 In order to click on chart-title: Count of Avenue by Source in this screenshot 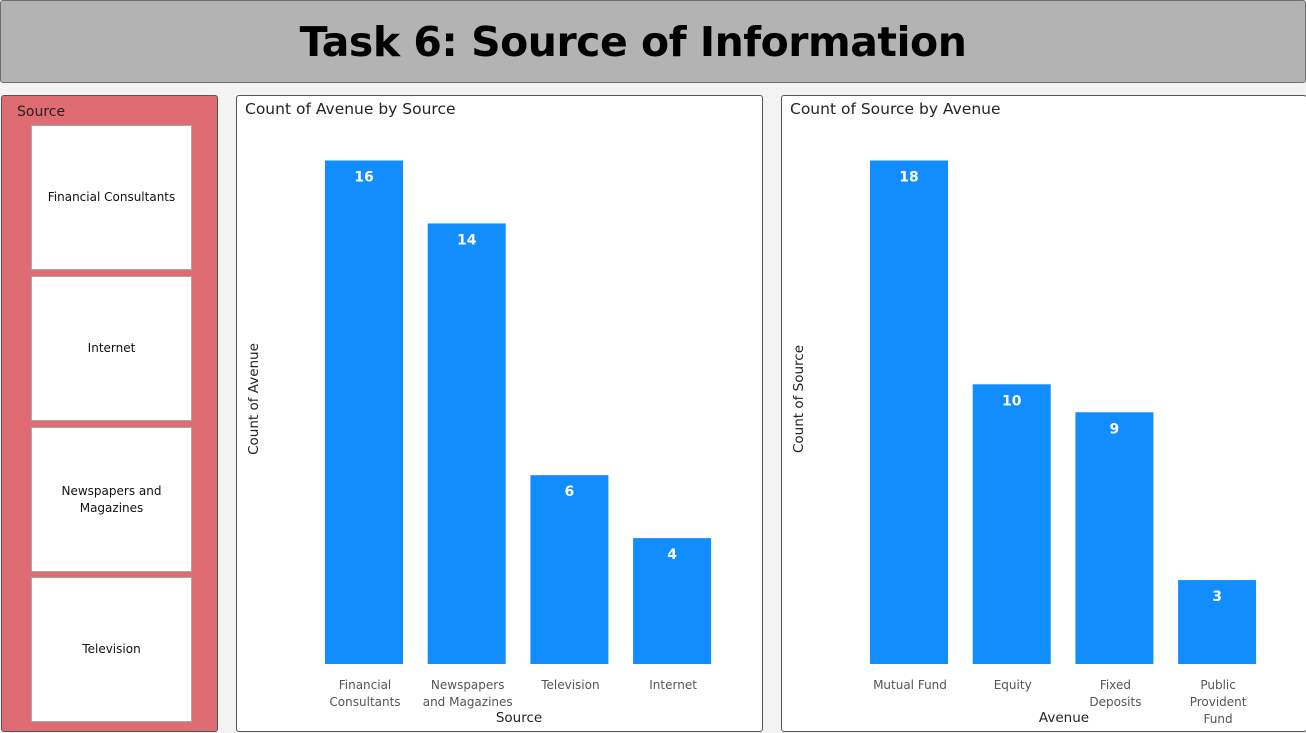, I will do `click(350, 109)`.